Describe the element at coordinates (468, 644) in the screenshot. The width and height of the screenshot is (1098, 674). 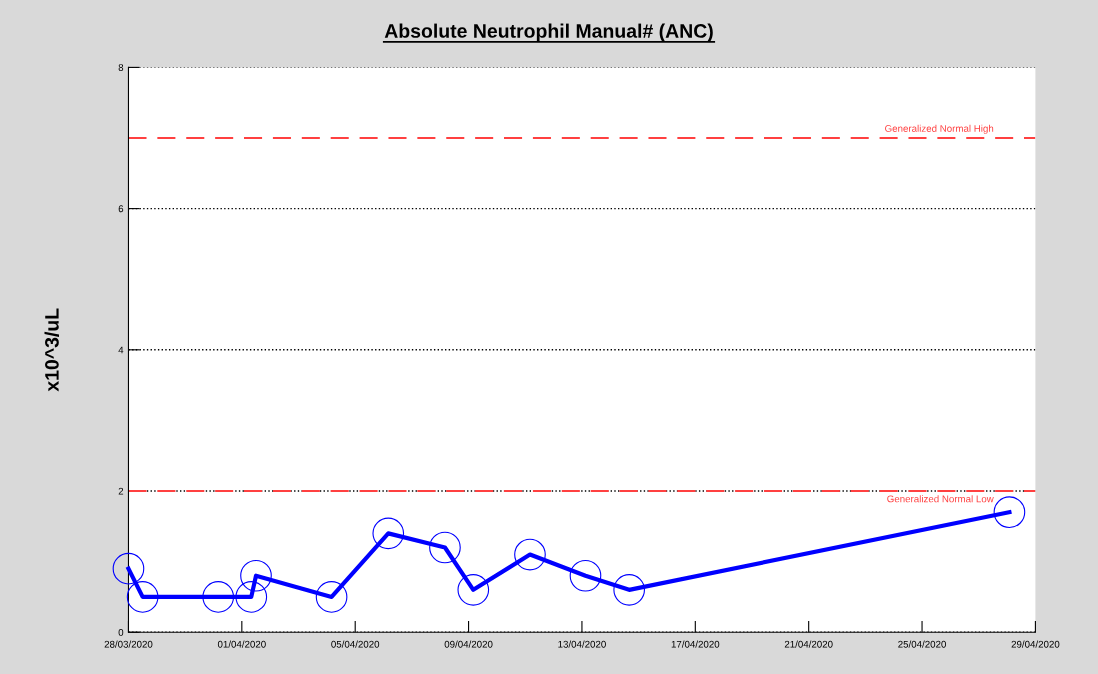
I see `x-tick-label: 09/04/2020` at that location.